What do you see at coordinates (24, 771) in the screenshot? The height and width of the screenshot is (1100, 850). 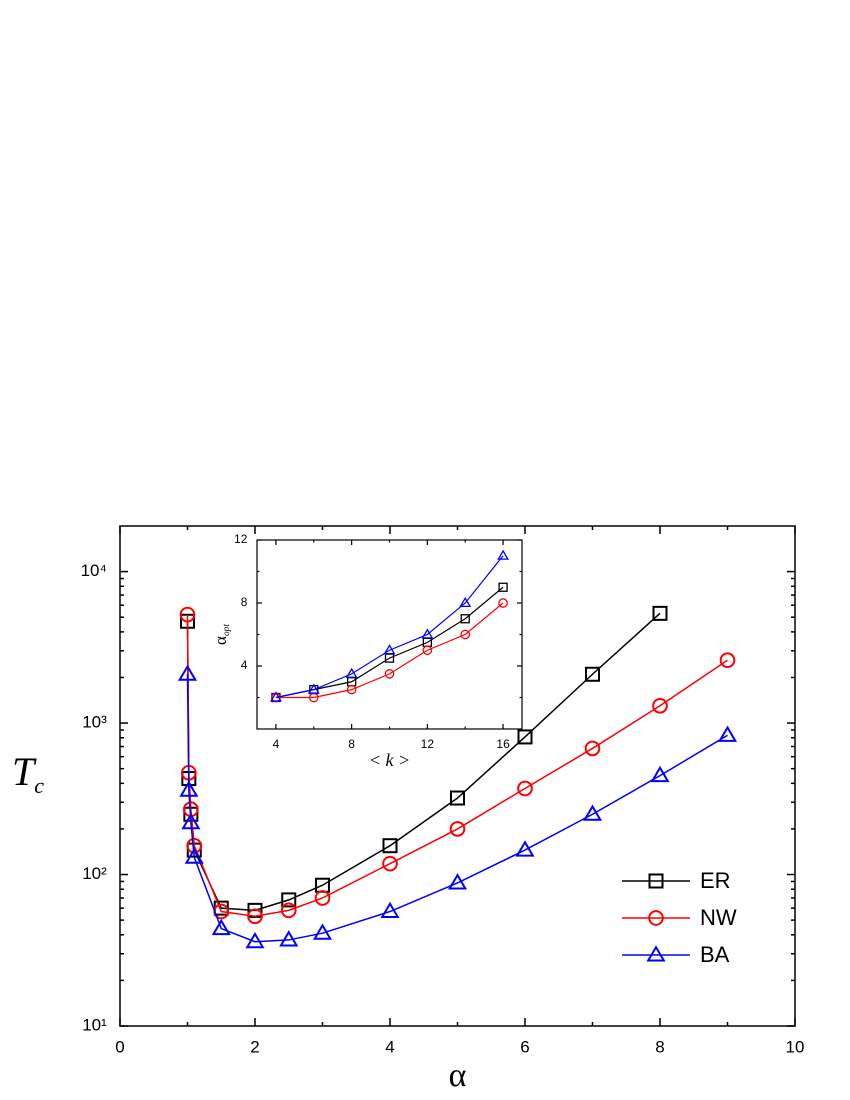 I see `y-axis-label-main: T` at bounding box center [24, 771].